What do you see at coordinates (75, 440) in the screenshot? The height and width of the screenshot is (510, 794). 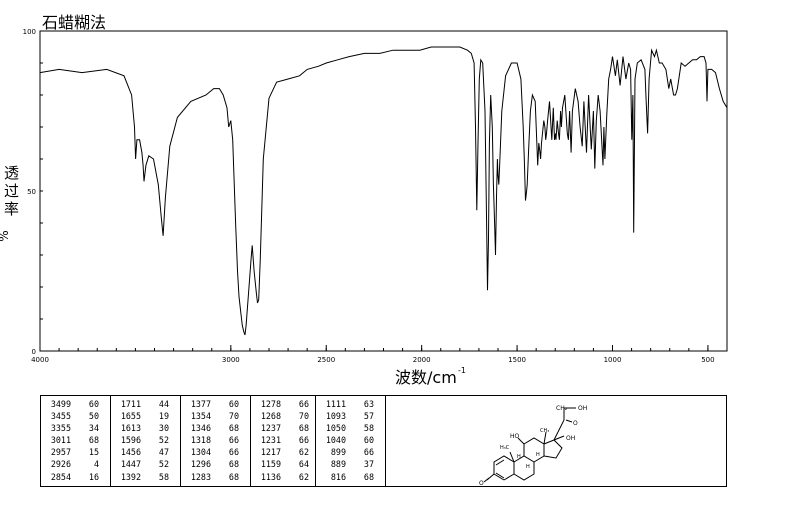 I see `peak-table-row: 3011 68` at bounding box center [75, 440].